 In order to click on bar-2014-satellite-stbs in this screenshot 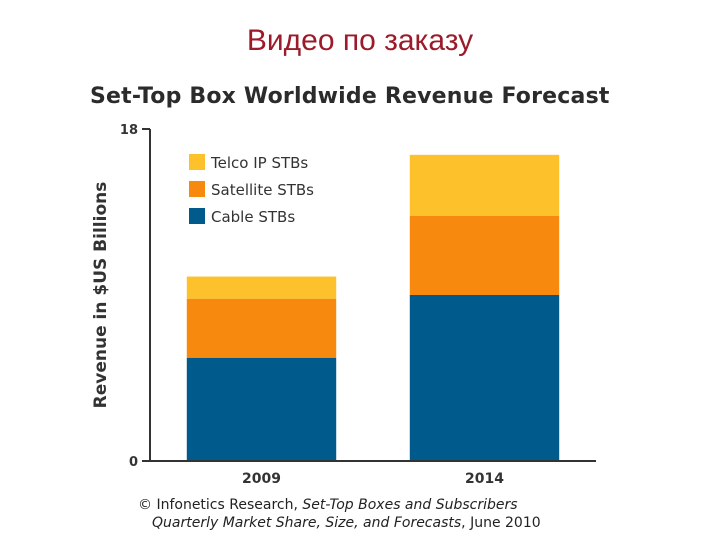, I will do `click(484, 255)`.